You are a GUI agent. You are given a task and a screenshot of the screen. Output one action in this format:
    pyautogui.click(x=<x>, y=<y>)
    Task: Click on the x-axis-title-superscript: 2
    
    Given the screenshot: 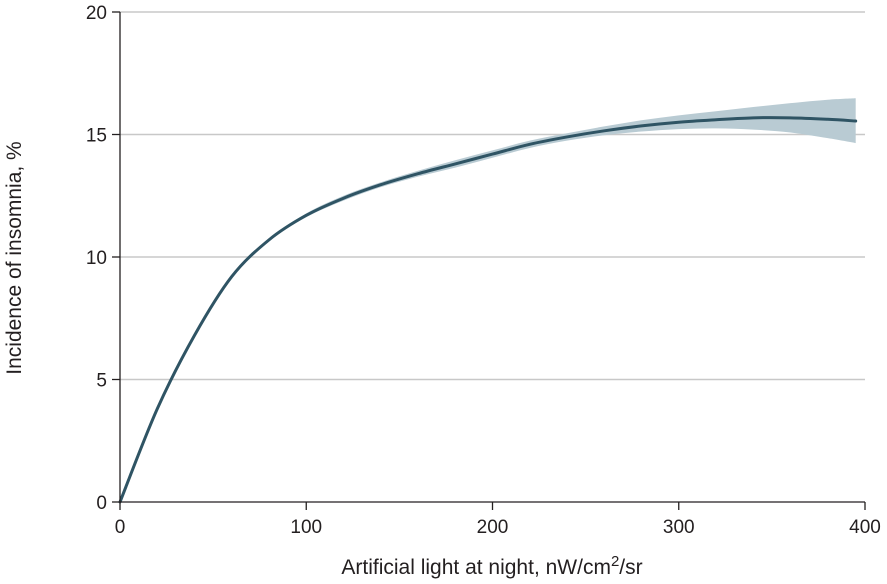 What is the action you would take?
    pyautogui.click(x=615, y=561)
    